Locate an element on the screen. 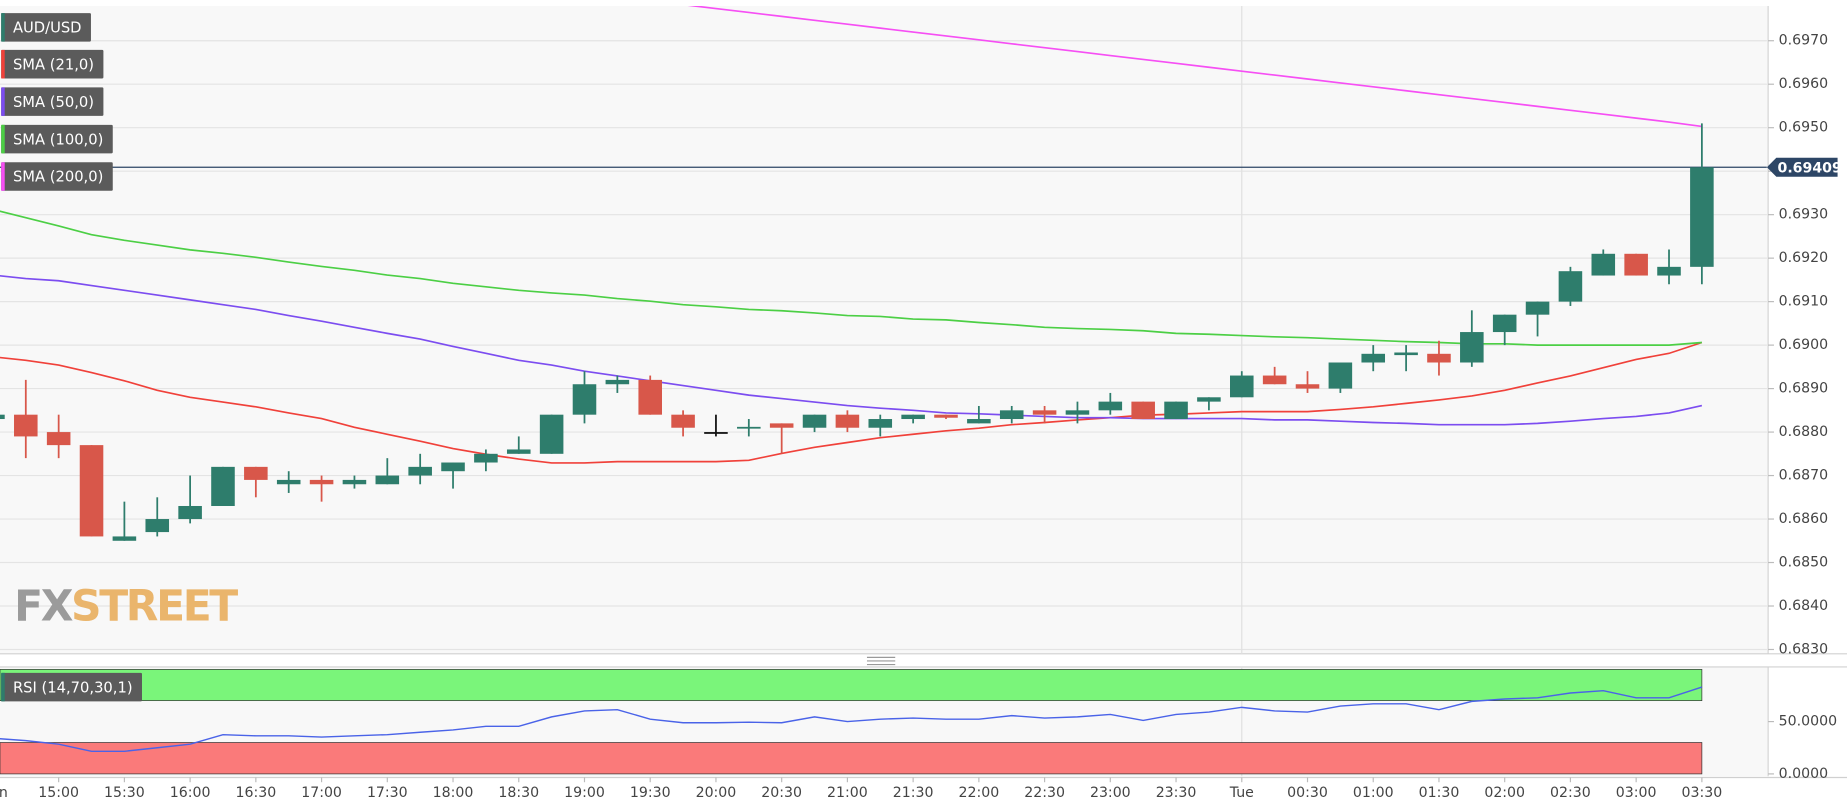 The image size is (1847, 806). legend-label: SMA (21,0) is located at coordinates (53, 64).